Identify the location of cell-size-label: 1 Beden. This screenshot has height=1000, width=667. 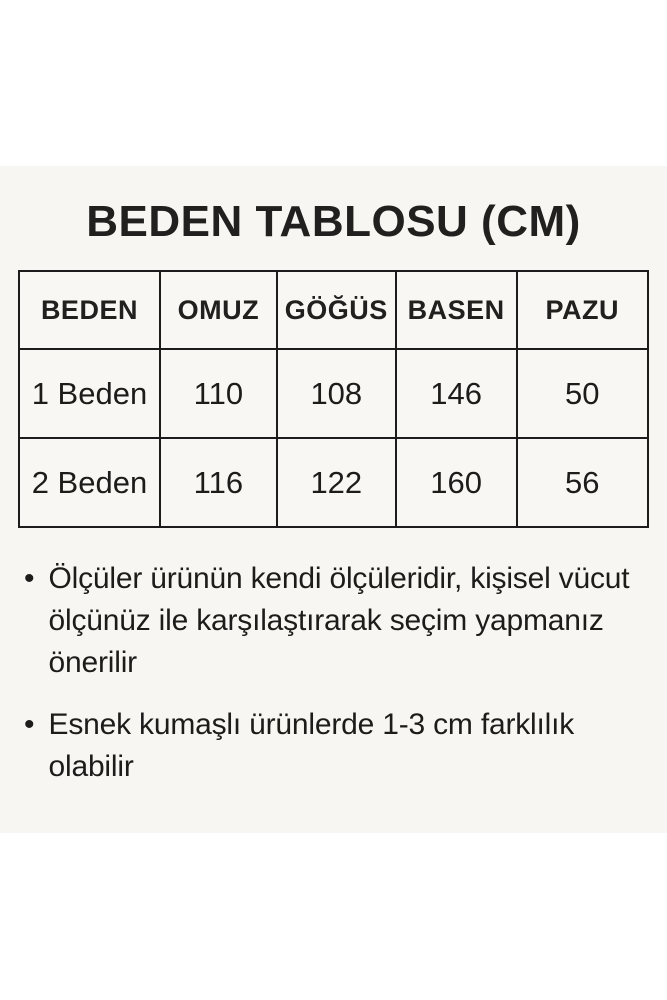
(89, 394).